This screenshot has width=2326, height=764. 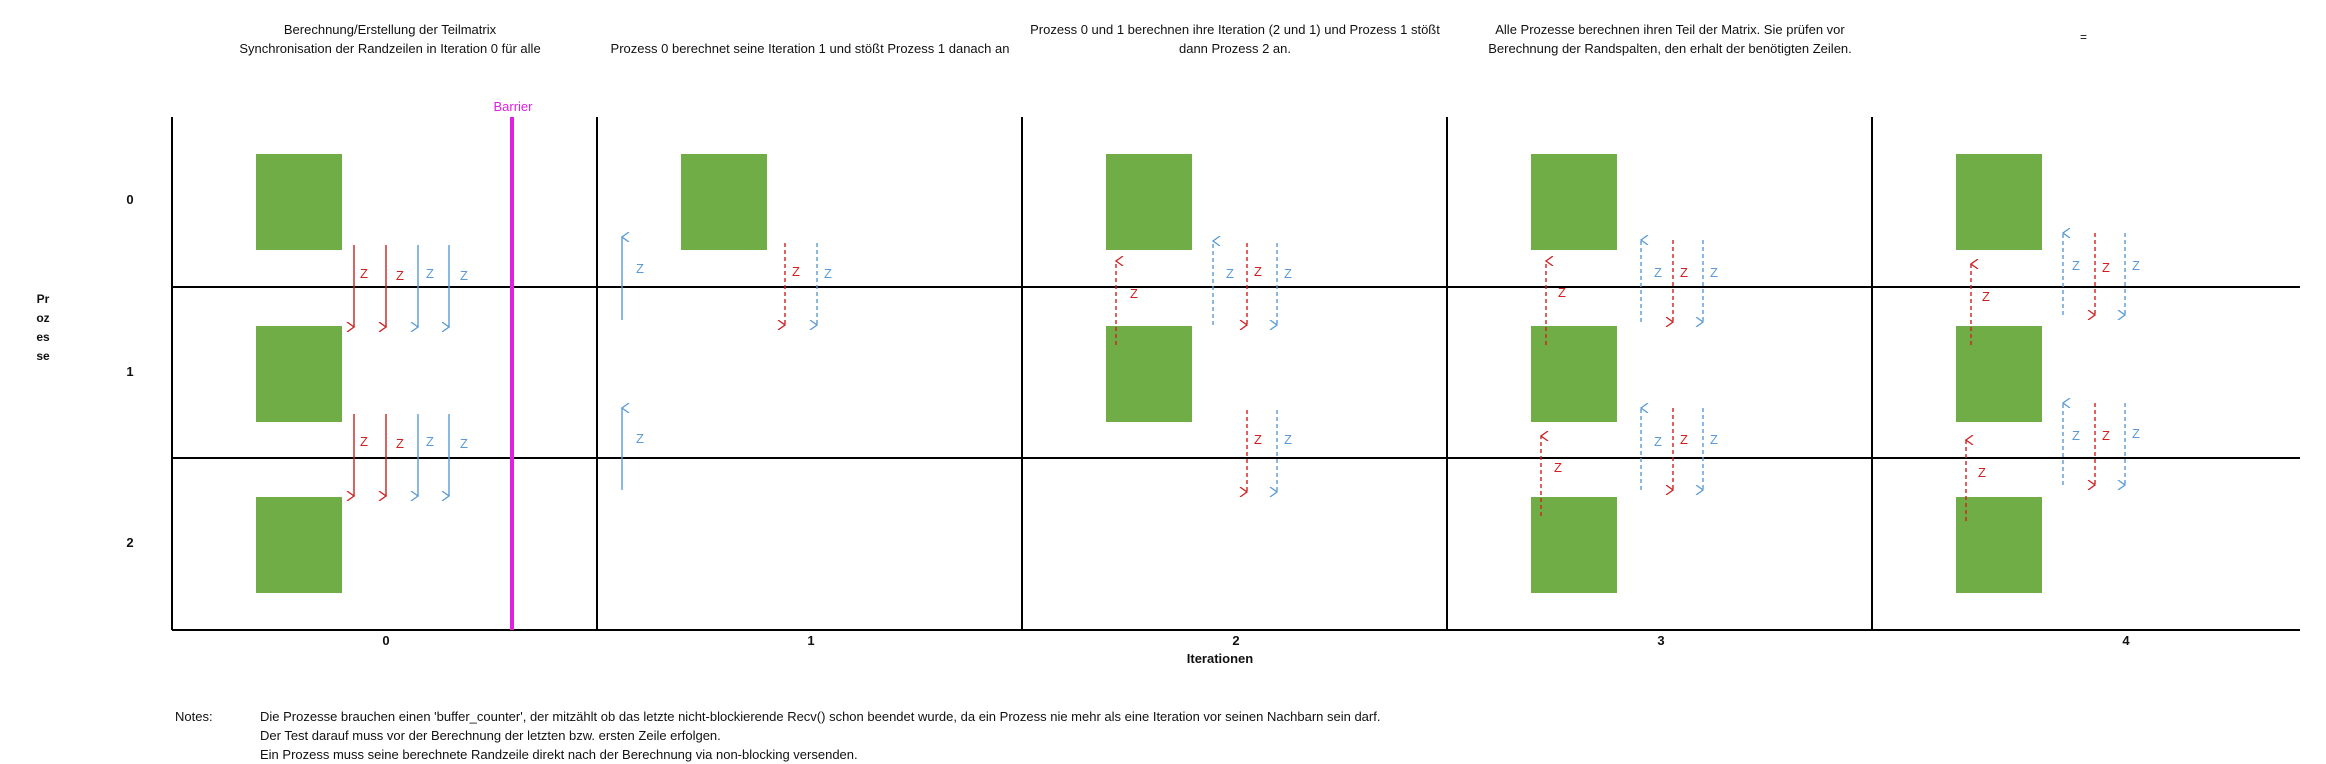 What do you see at coordinates (811, 640) in the screenshot?
I see `iteration-label-1: 1` at bounding box center [811, 640].